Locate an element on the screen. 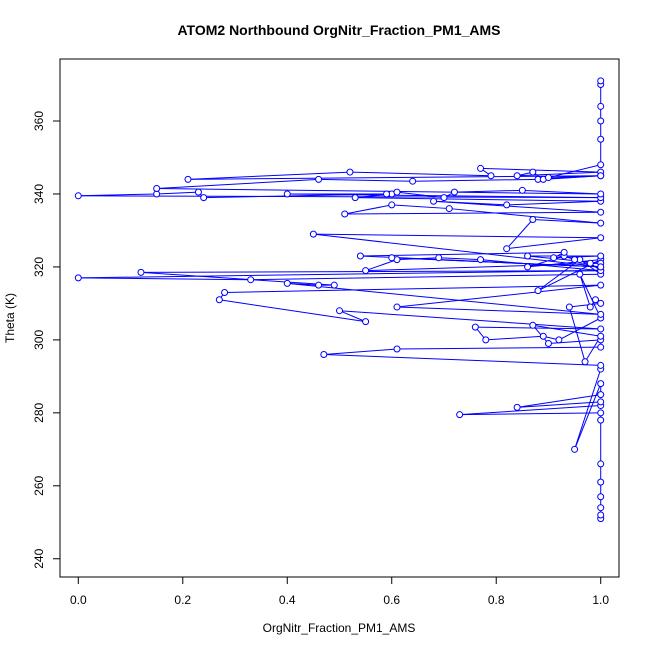 Image resolution: width=650 pixels, height=650 pixels. x-tick-label: 0.0 is located at coordinates (78, 600).